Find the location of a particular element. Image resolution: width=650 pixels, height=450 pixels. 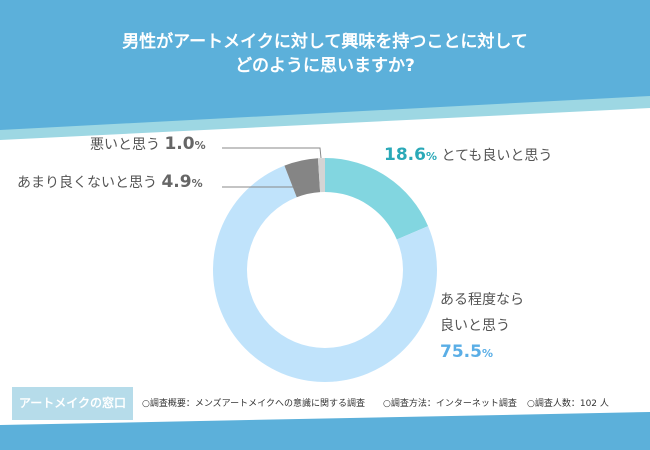

label-not-good: あまり良くないと思う 4.9% is located at coordinates (110, 182).